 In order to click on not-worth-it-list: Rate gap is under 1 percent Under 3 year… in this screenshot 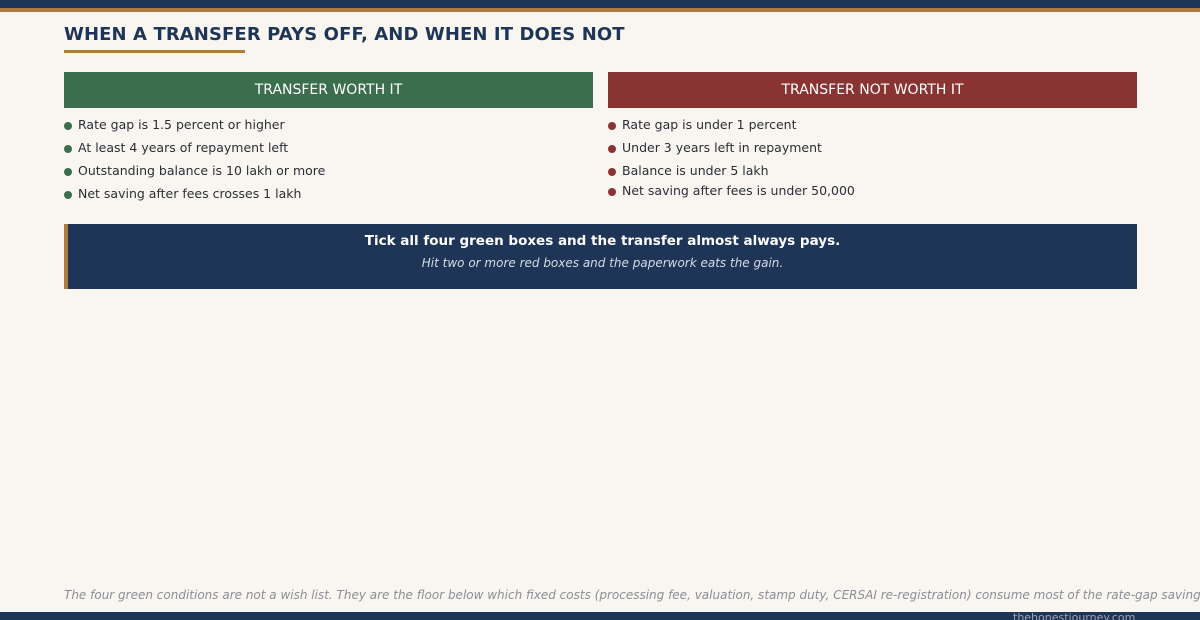, I will do `click(872, 160)`.